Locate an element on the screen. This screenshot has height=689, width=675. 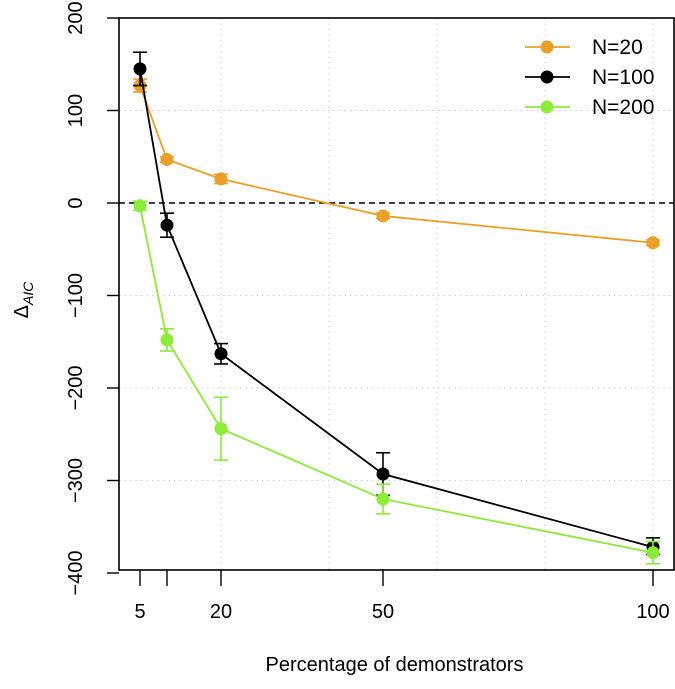
y-axis-title-subscript: AIC is located at coordinates (28, 293).